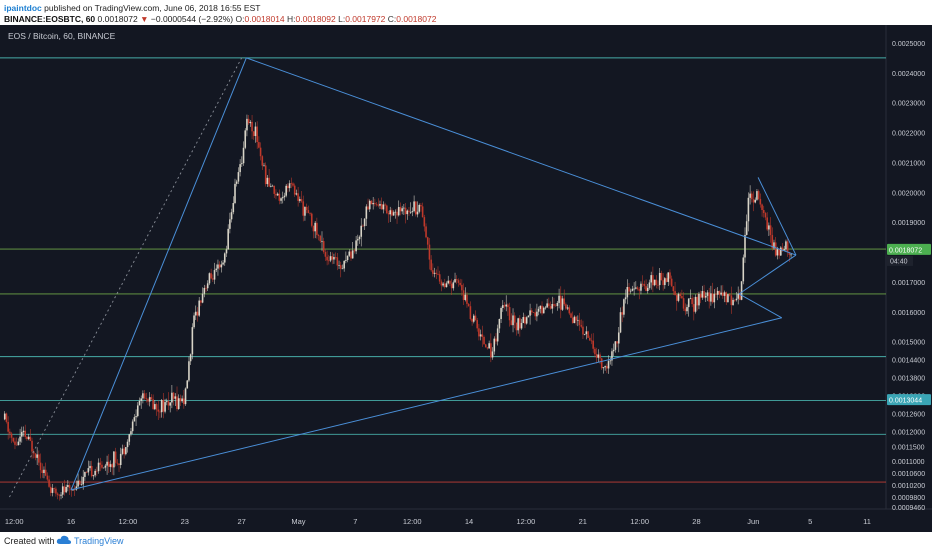  I want to click on current-price-label: 0.0018072, so click(905, 250).